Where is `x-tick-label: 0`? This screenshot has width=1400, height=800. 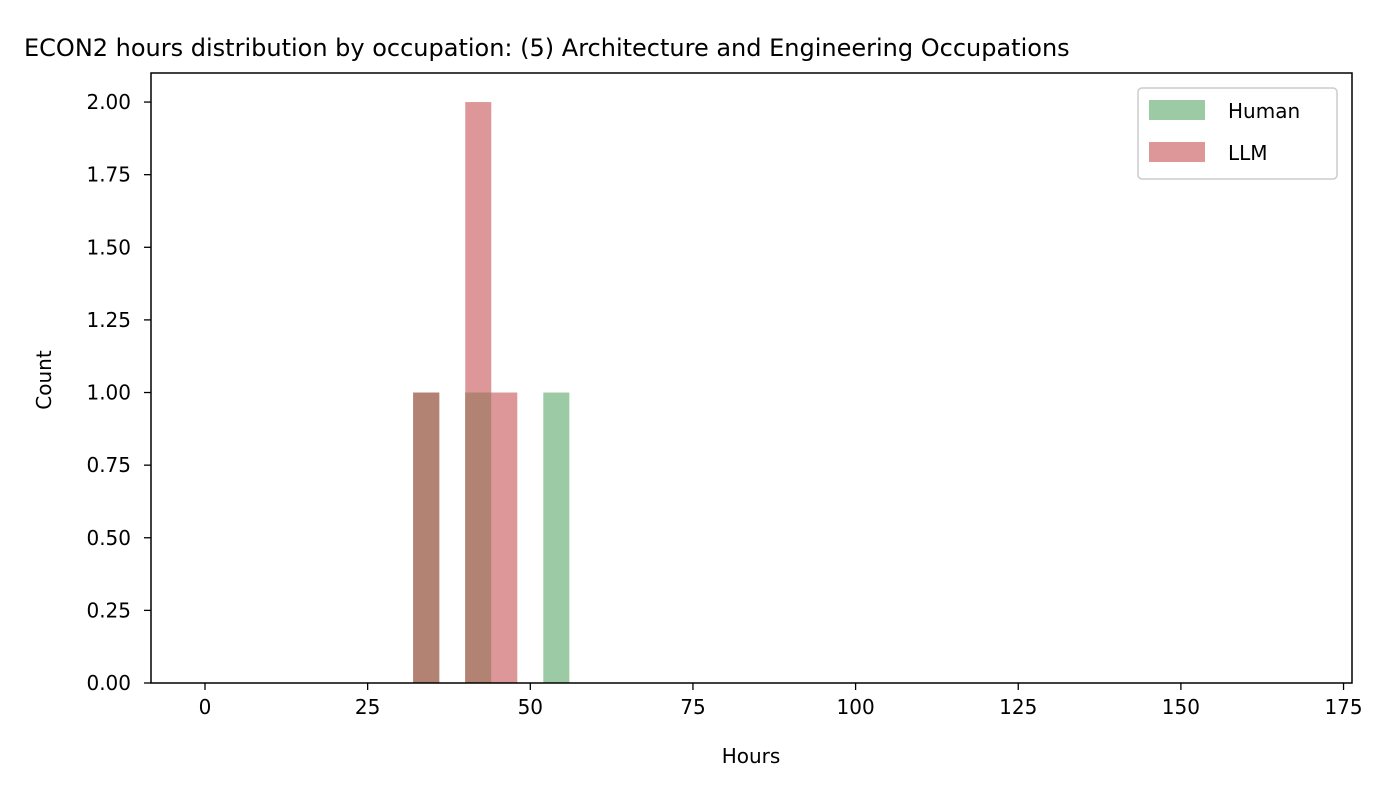
x-tick-label: 0 is located at coordinates (205, 707).